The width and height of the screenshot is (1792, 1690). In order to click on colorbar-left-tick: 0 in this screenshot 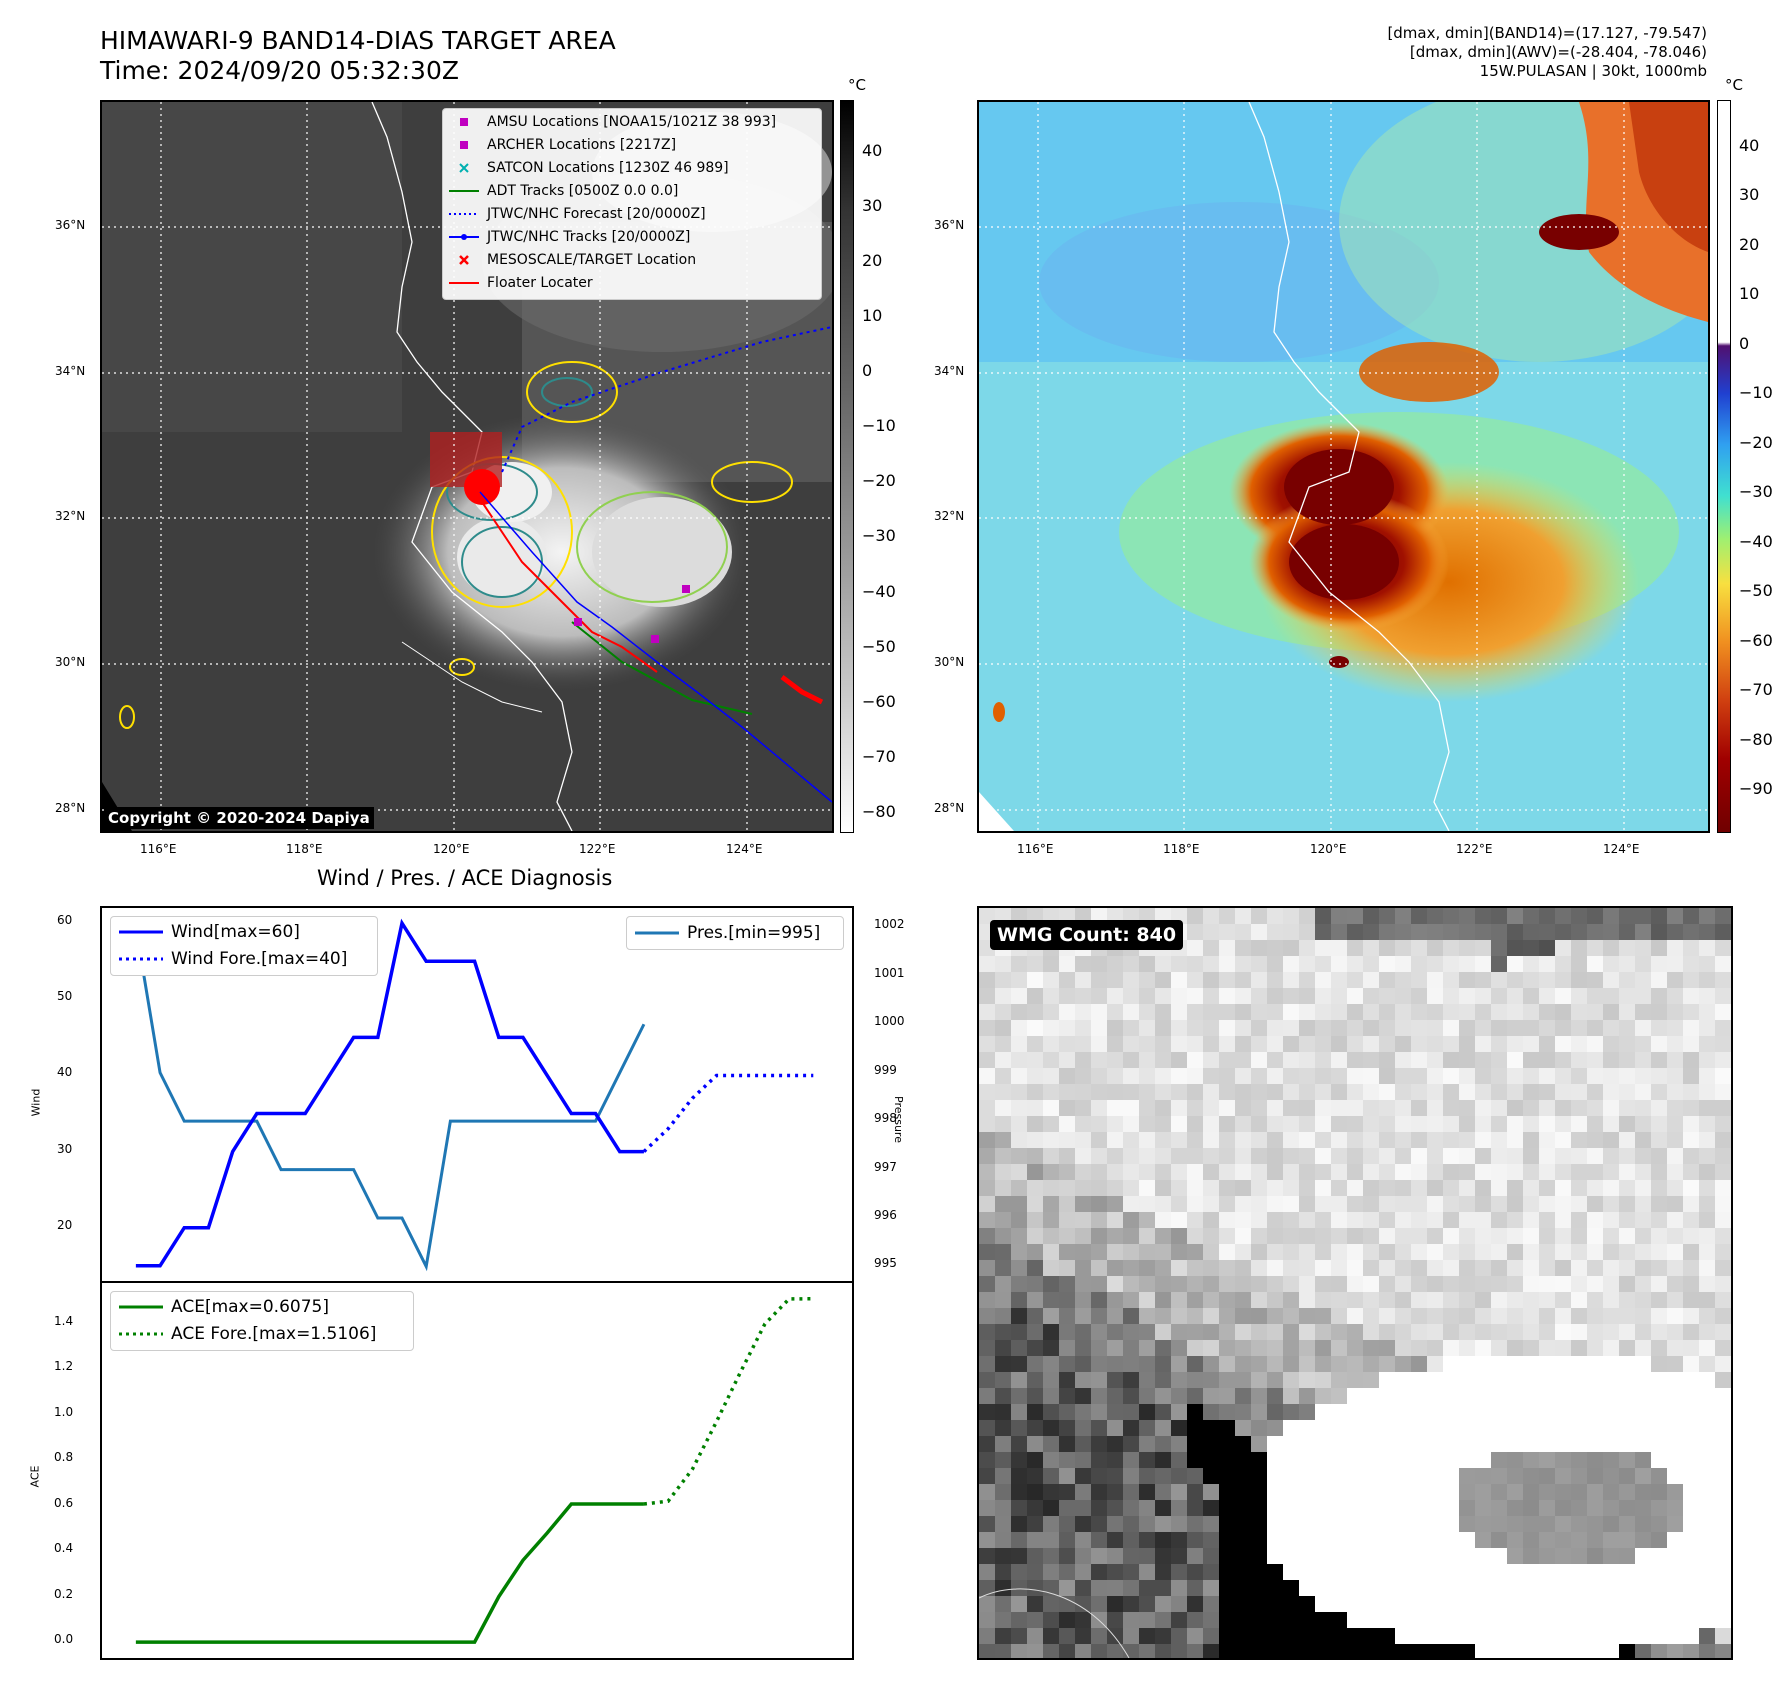, I will do `click(867, 371)`.